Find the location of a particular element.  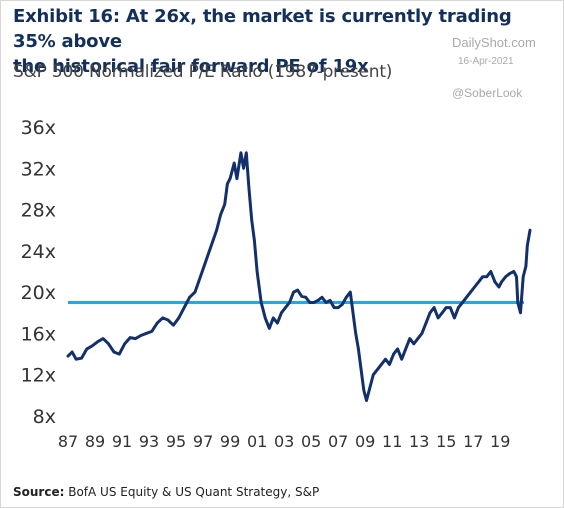

x-tick-label: 15 is located at coordinates (446, 441).